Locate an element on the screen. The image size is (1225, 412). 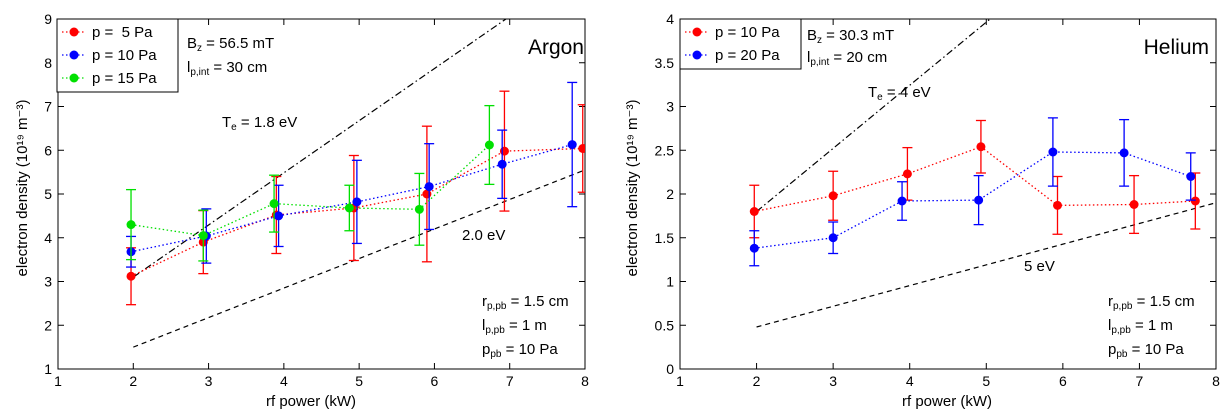
argon-x-tick-label-5: 6 is located at coordinates (435, 381).